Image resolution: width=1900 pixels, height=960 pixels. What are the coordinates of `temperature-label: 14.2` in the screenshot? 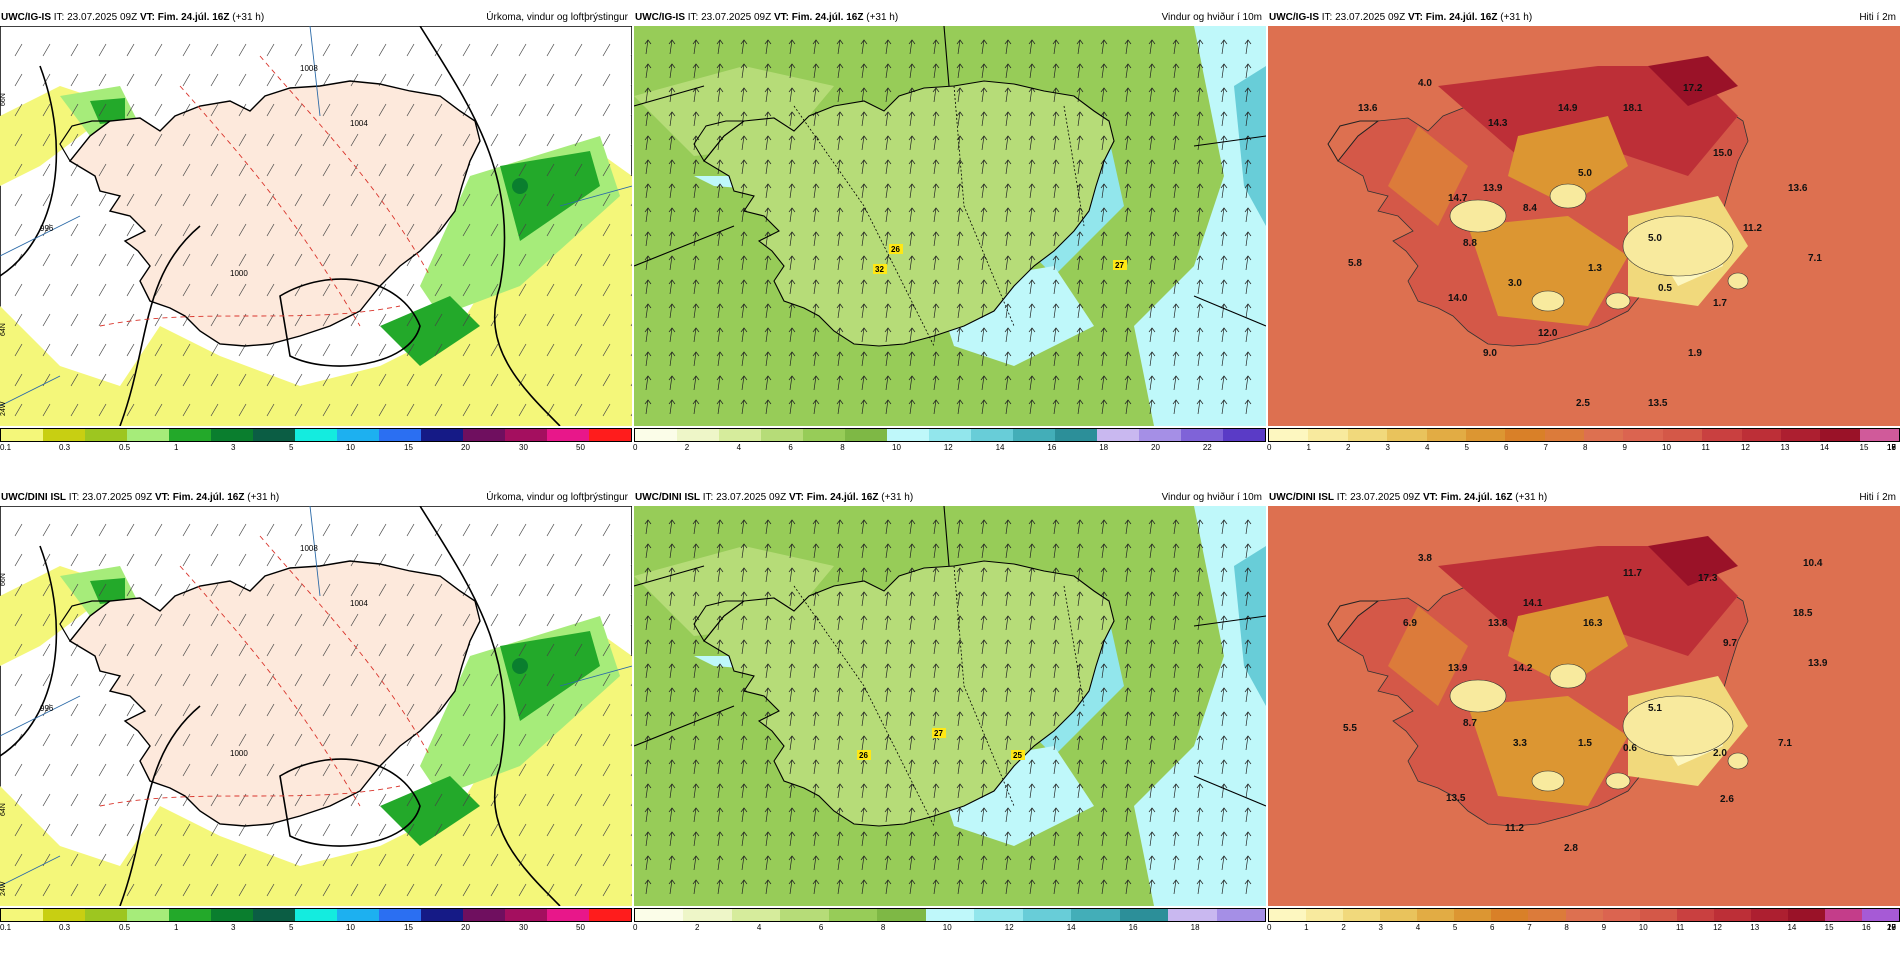 It's located at (1523, 668).